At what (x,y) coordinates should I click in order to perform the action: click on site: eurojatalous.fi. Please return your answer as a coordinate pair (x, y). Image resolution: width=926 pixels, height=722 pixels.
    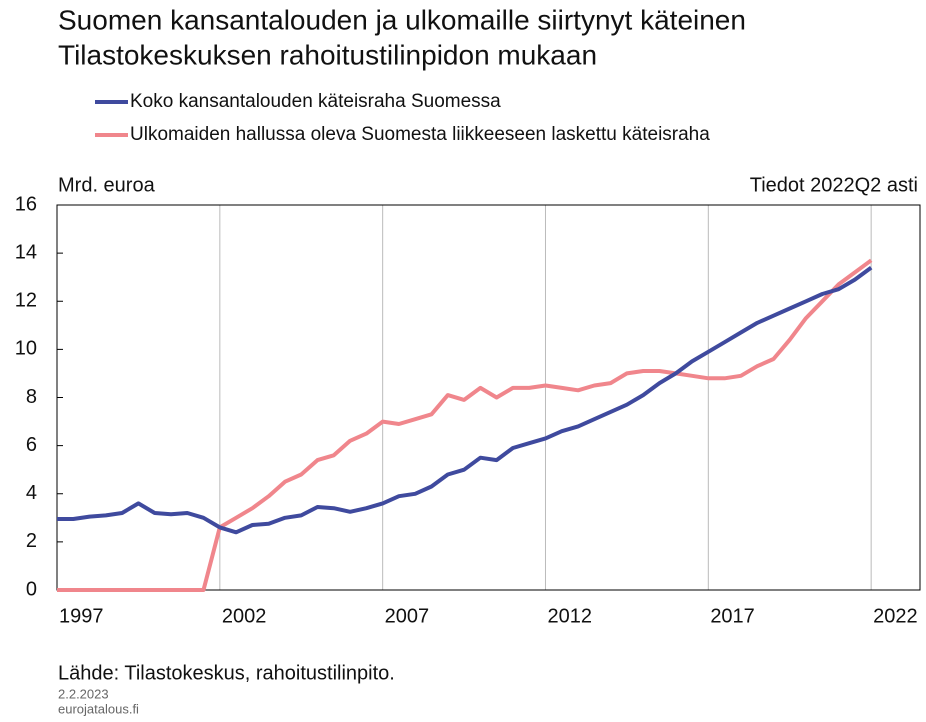
    Looking at the image, I should click on (98, 708).